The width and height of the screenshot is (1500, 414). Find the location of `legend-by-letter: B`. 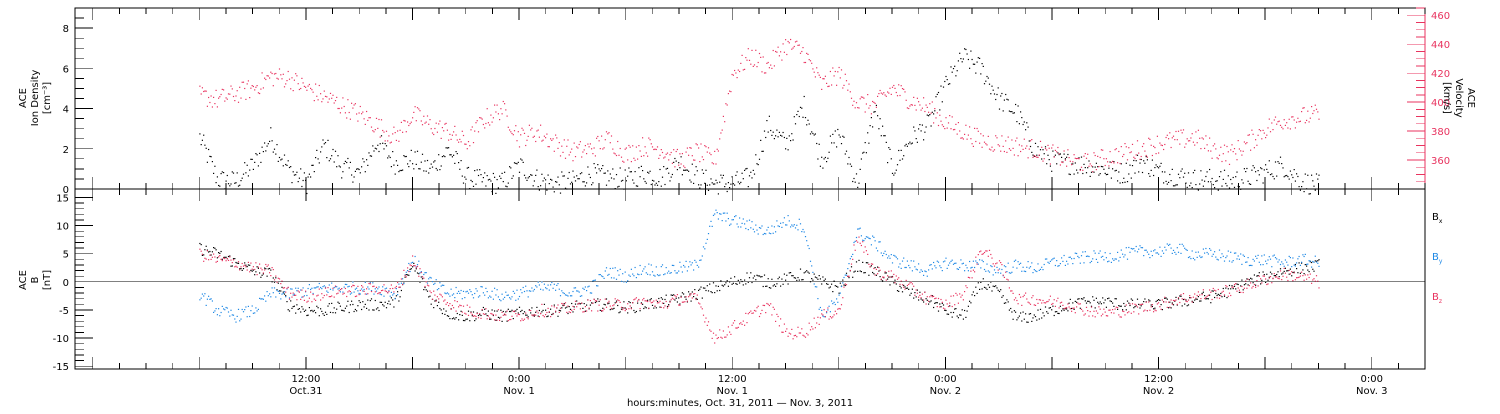

legend-by-letter: B is located at coordinates (1435, 257).